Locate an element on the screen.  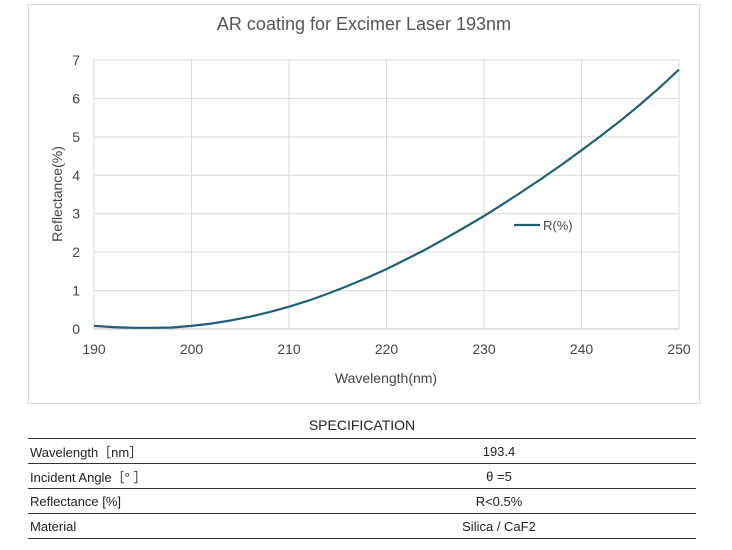
spec-label: Material is located at coordinates (164, 526).